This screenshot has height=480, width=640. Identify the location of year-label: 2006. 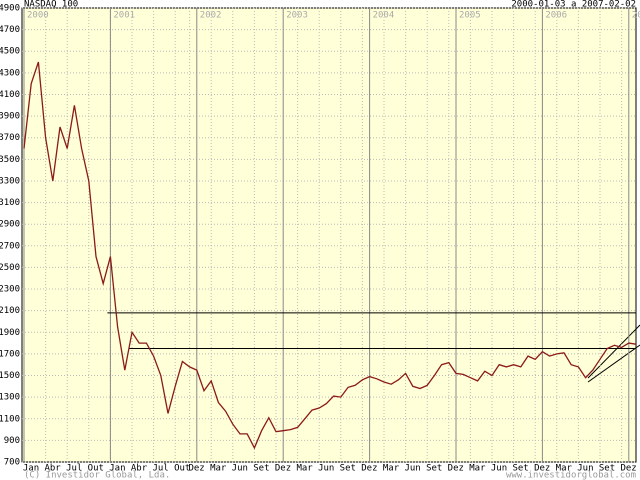
(556, 16).